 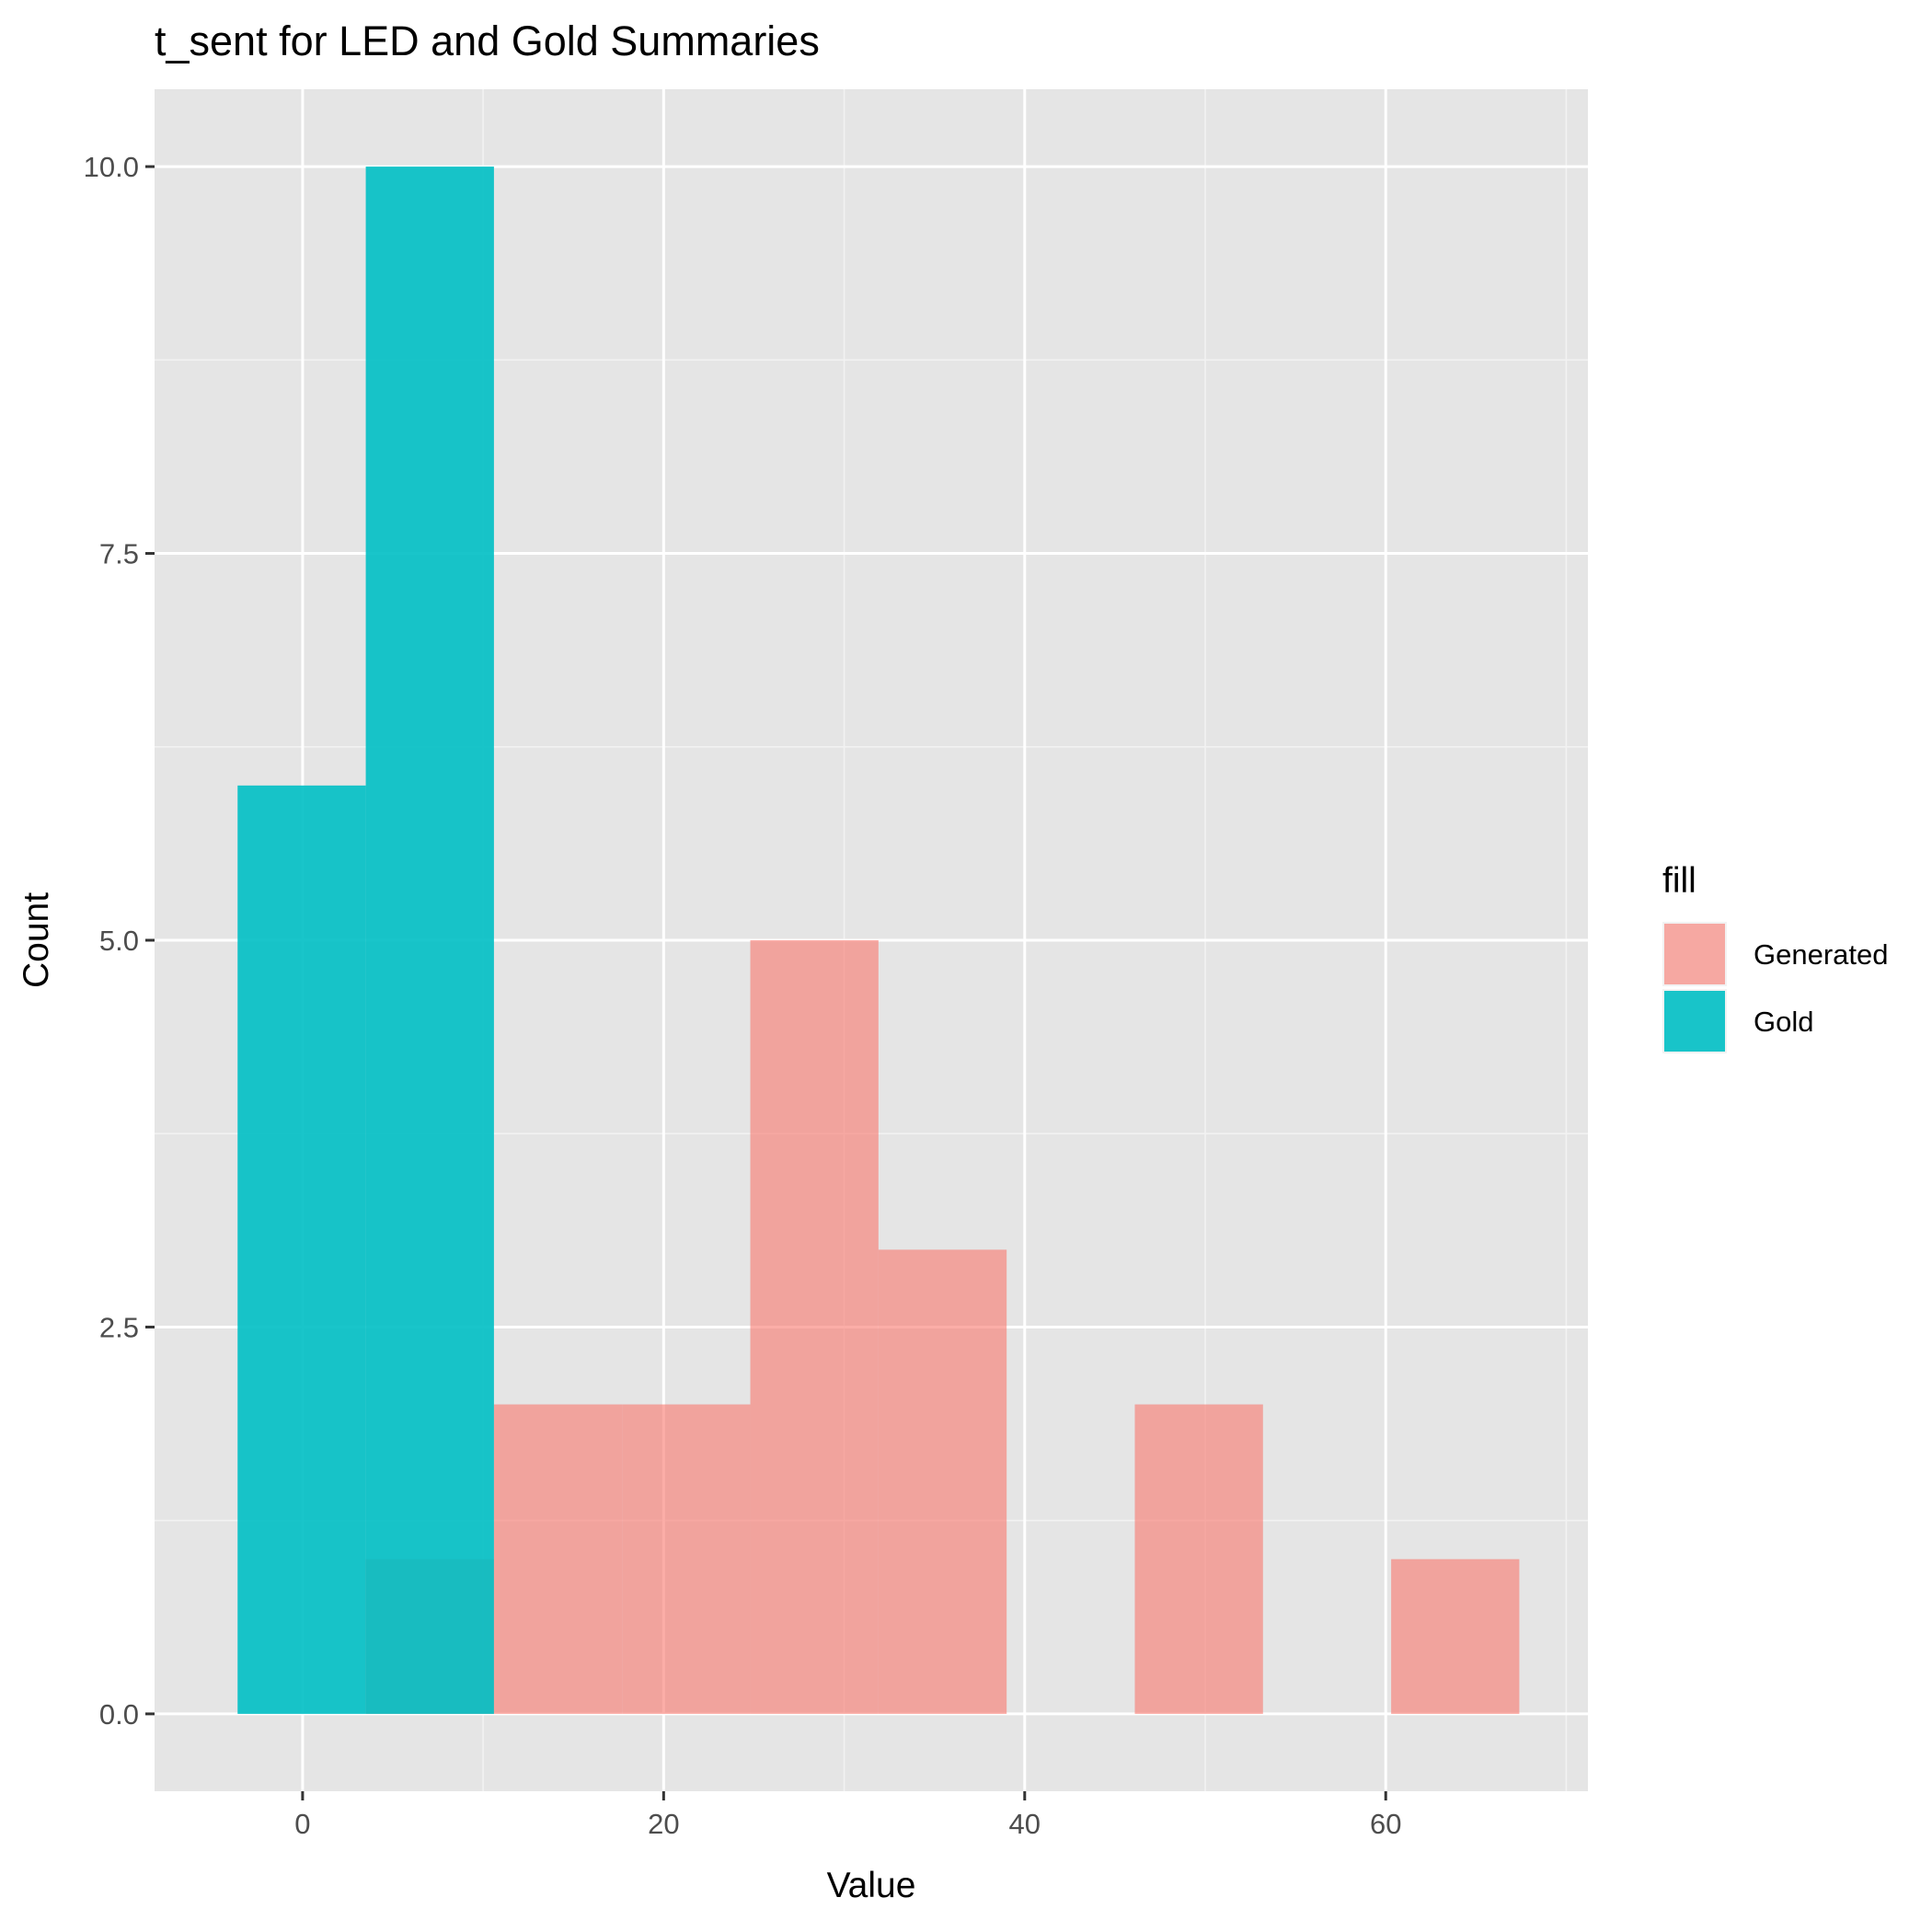 I want to click on x-tick-label: 20, so click(x=663, y=1824).